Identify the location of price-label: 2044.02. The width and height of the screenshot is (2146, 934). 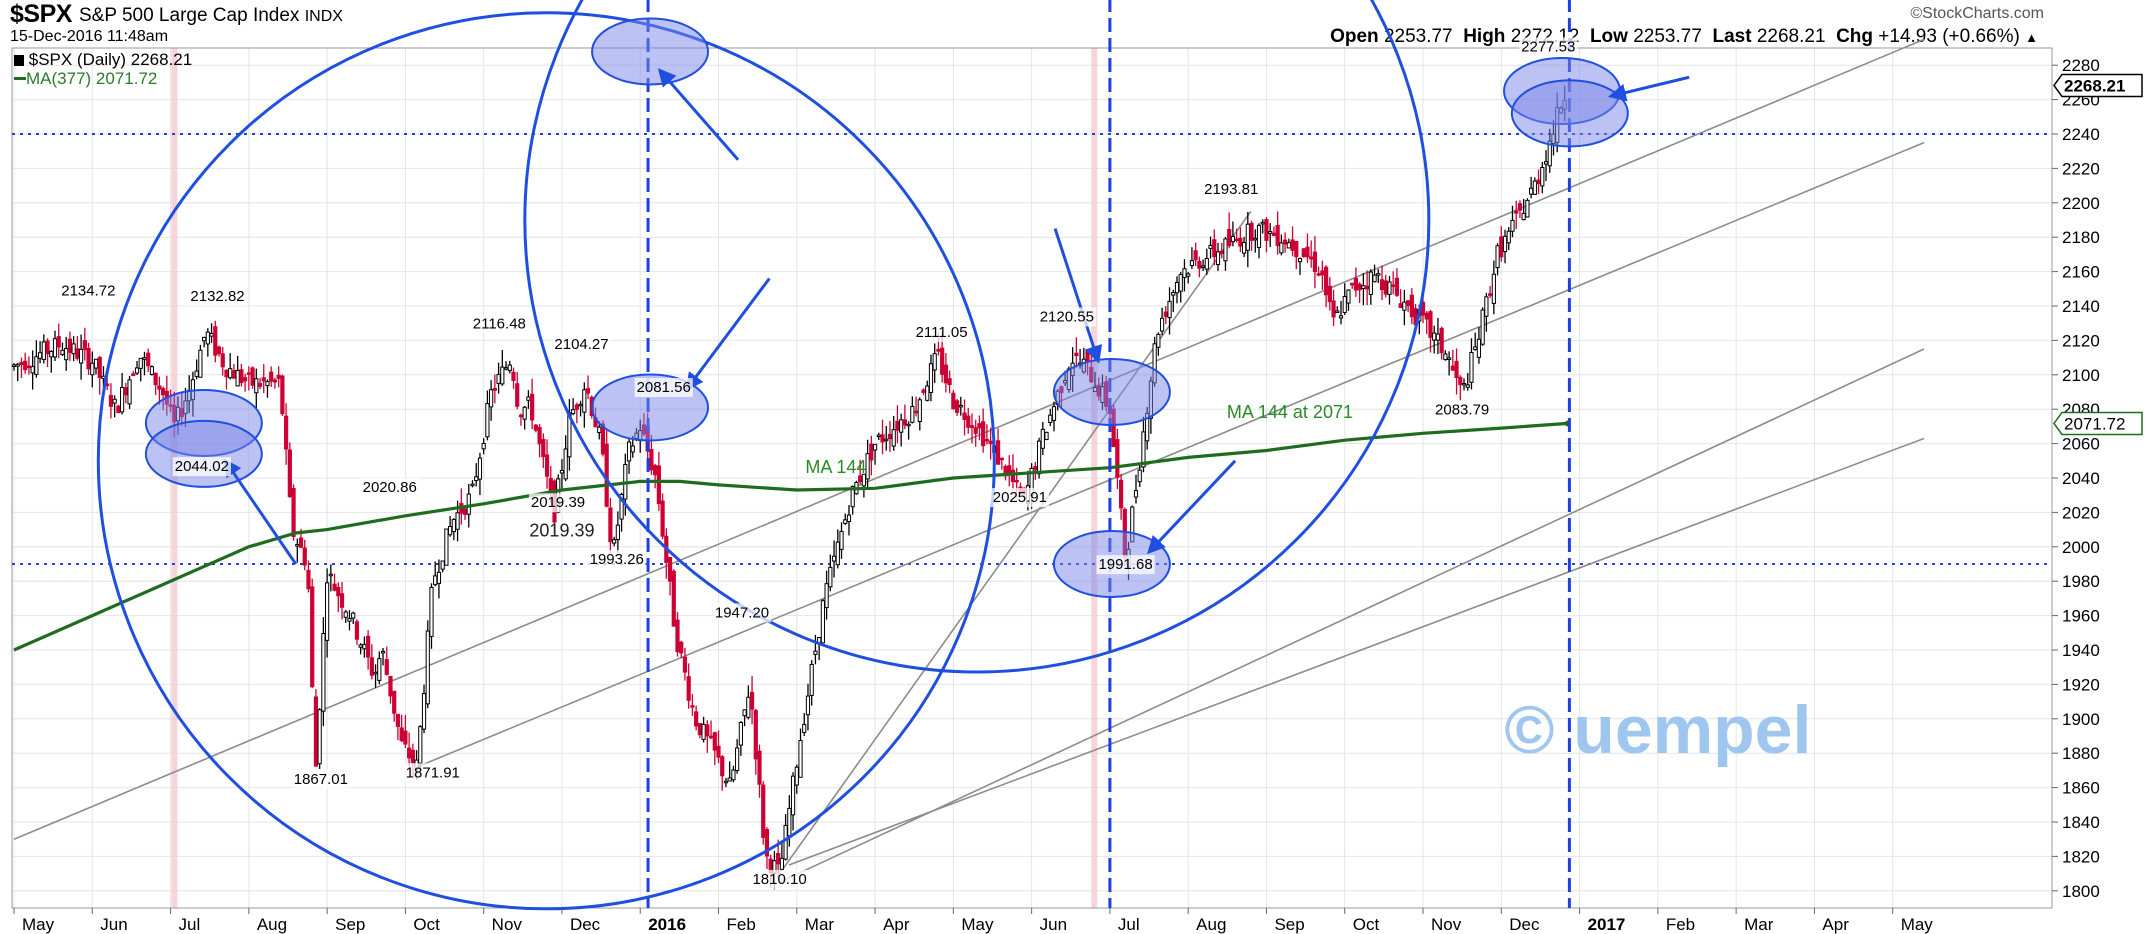
(202, 466).